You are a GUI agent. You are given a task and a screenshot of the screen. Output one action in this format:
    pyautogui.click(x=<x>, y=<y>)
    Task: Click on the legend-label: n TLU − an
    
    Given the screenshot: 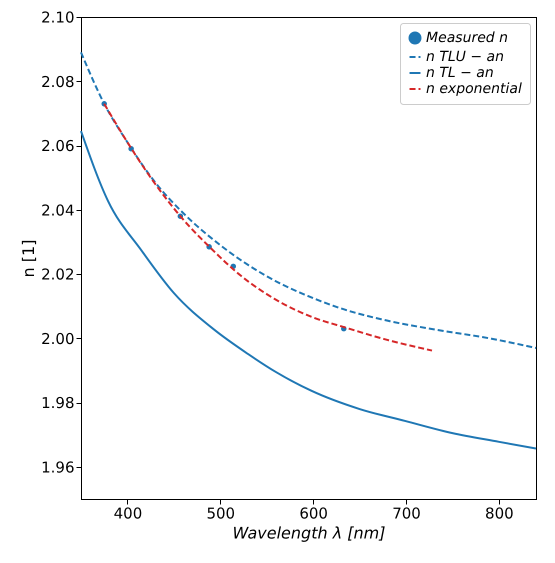 What is the action you would take?
    pyautogui.click(x=465, y=57)
    